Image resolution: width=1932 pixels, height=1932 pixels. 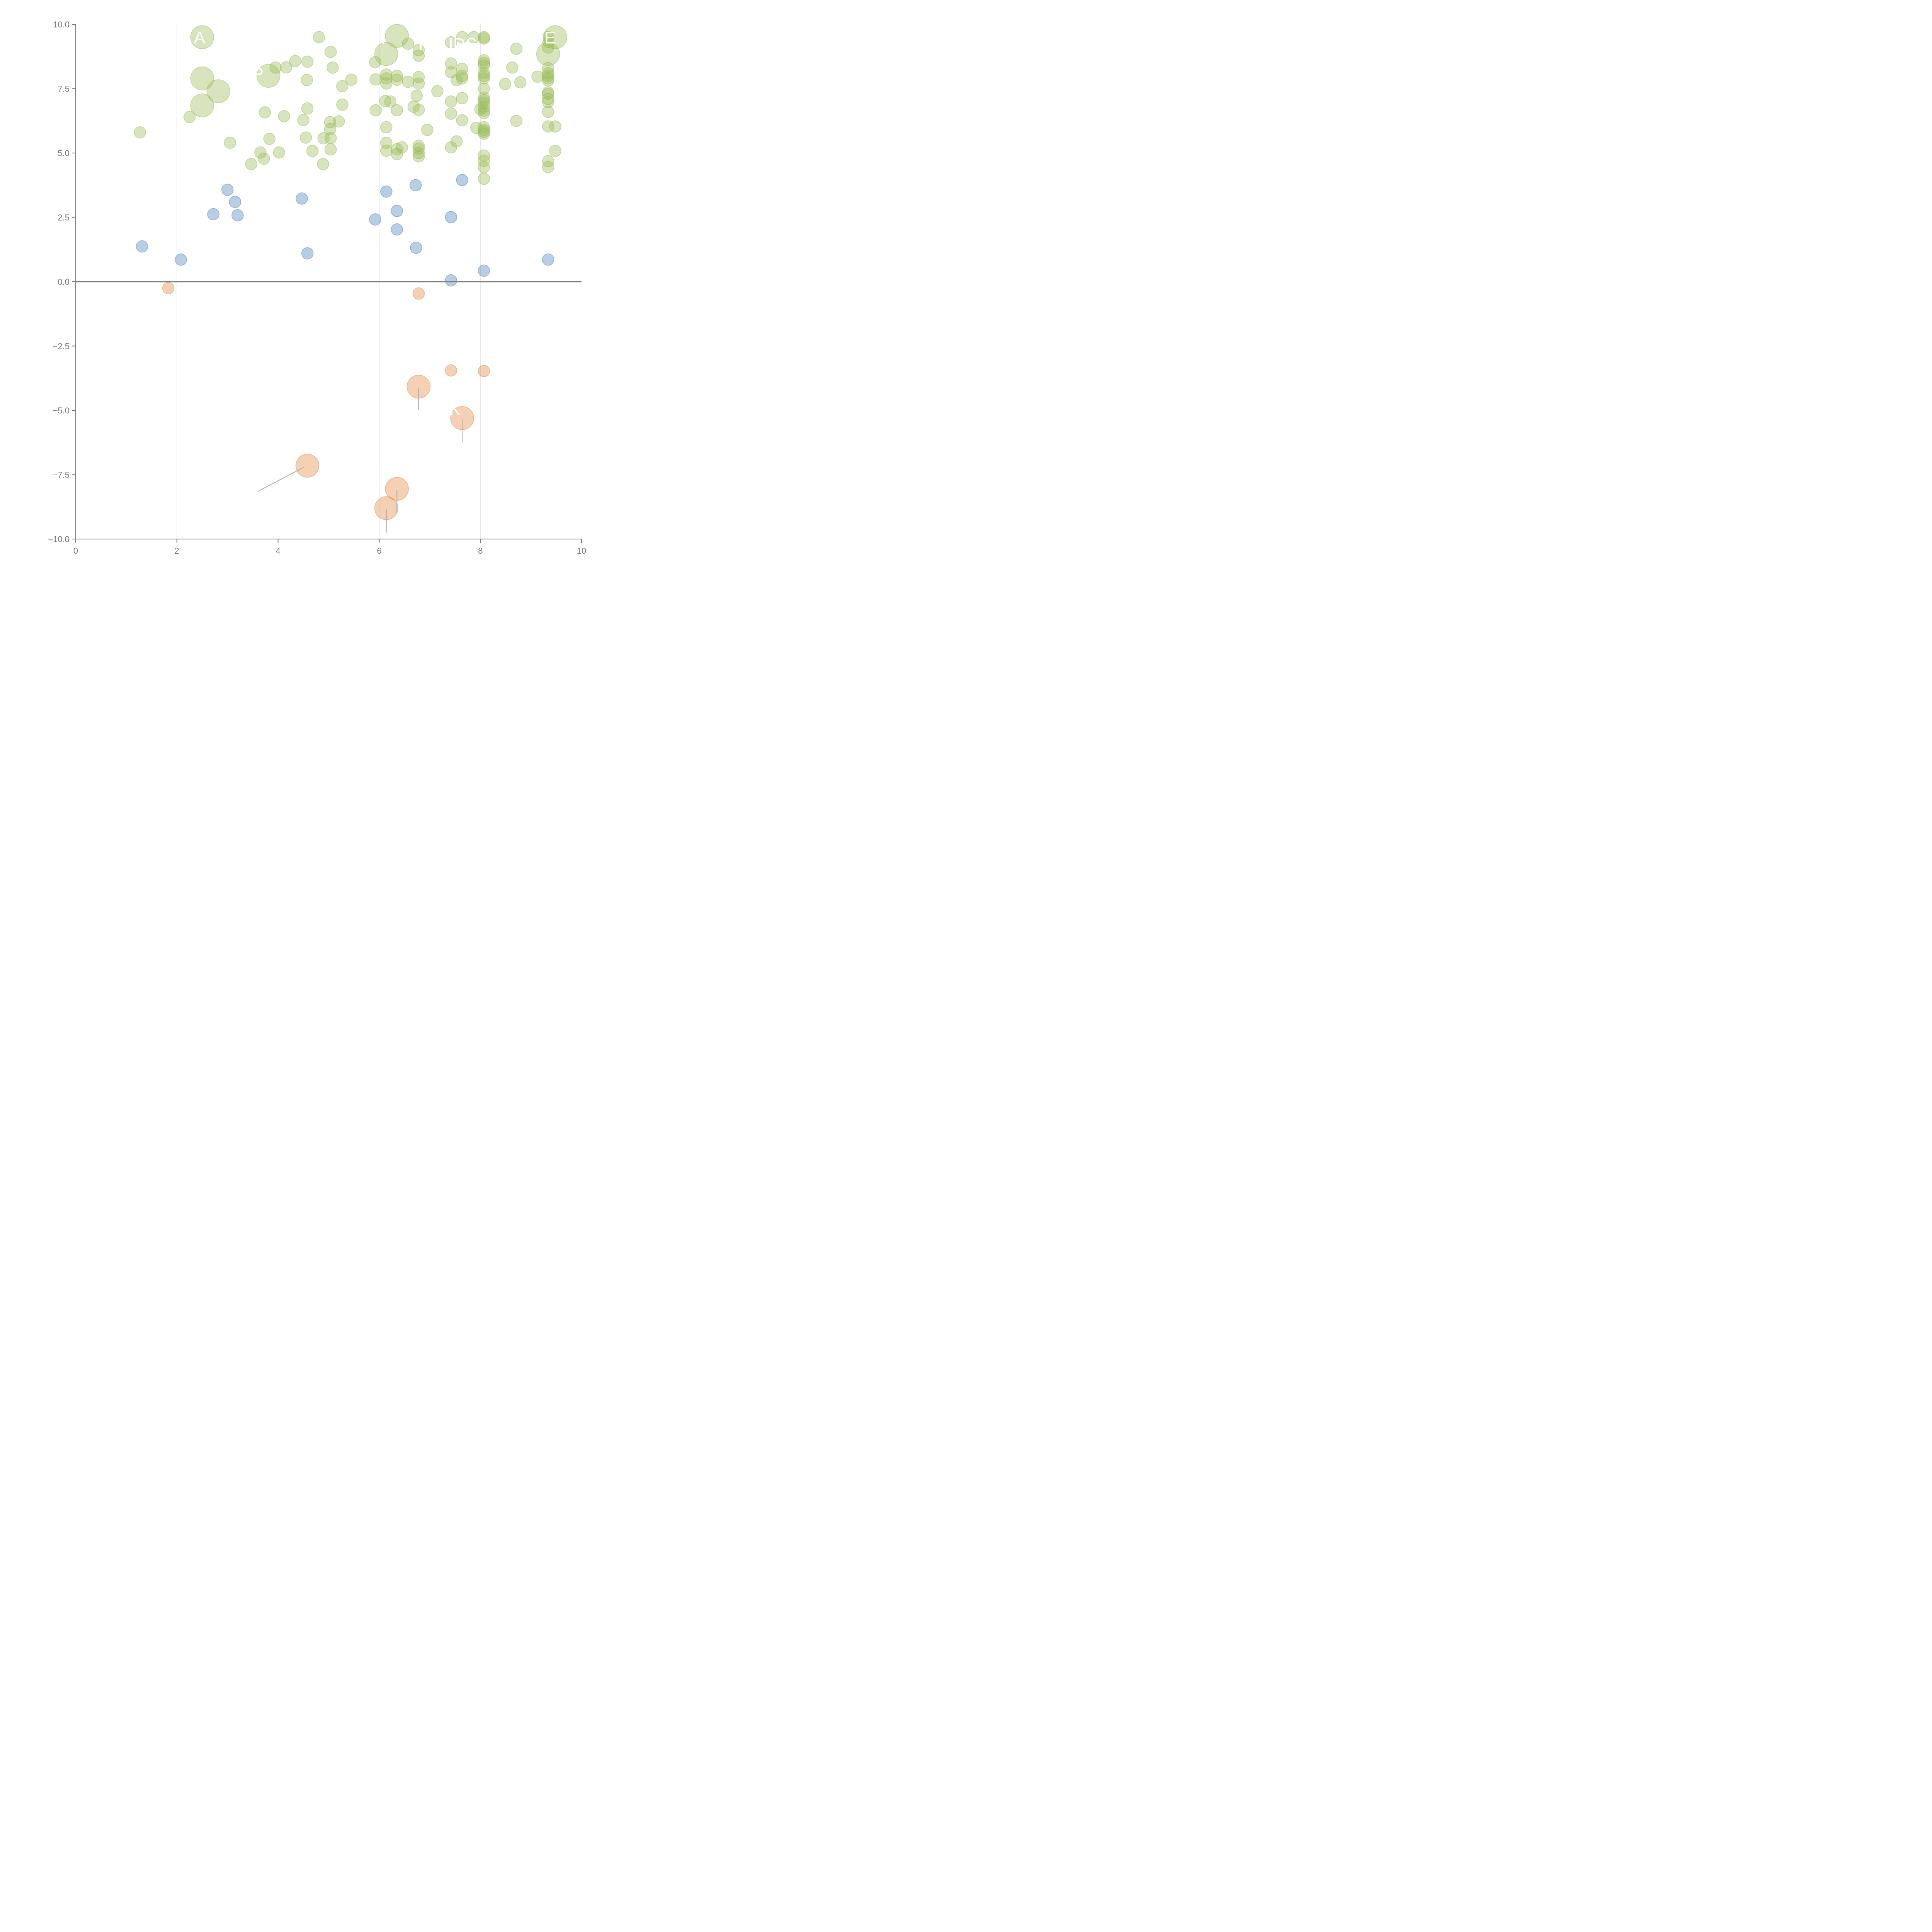 I want to click on overlay-label: R, so click(x=380, y=37).